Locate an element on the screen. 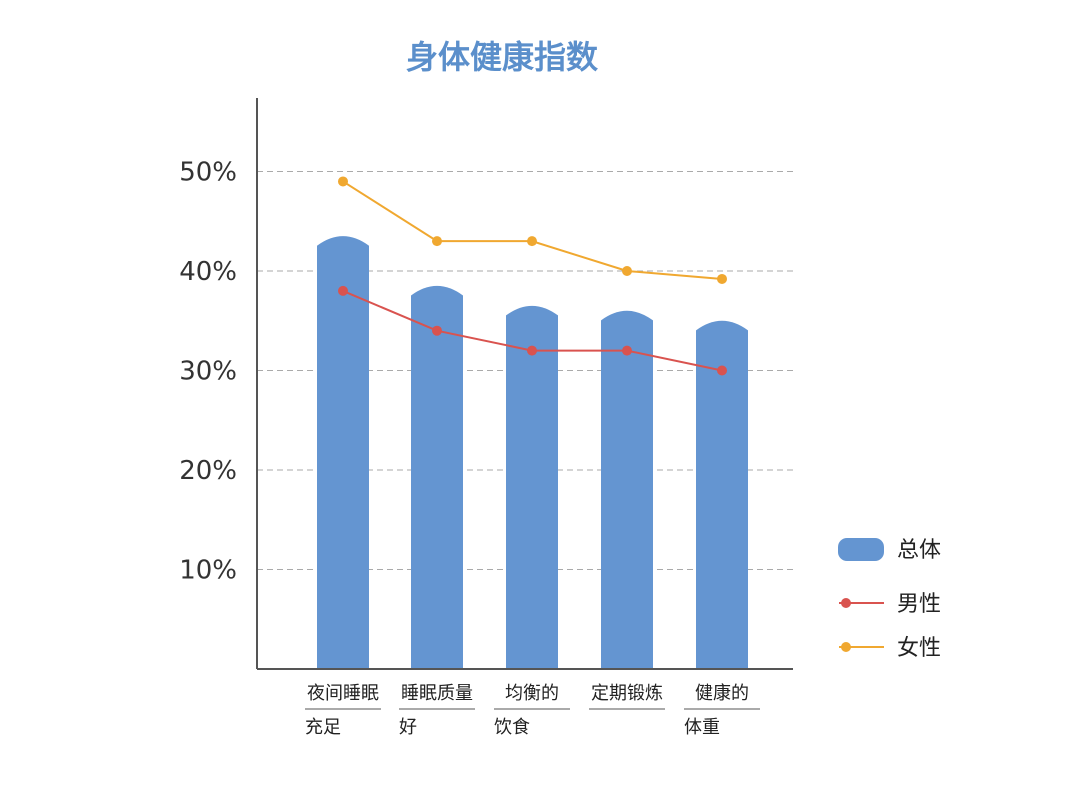 This screenshot has width=1080, height=791. category-label-line2: 充足 is located at coordinates (323, 727).